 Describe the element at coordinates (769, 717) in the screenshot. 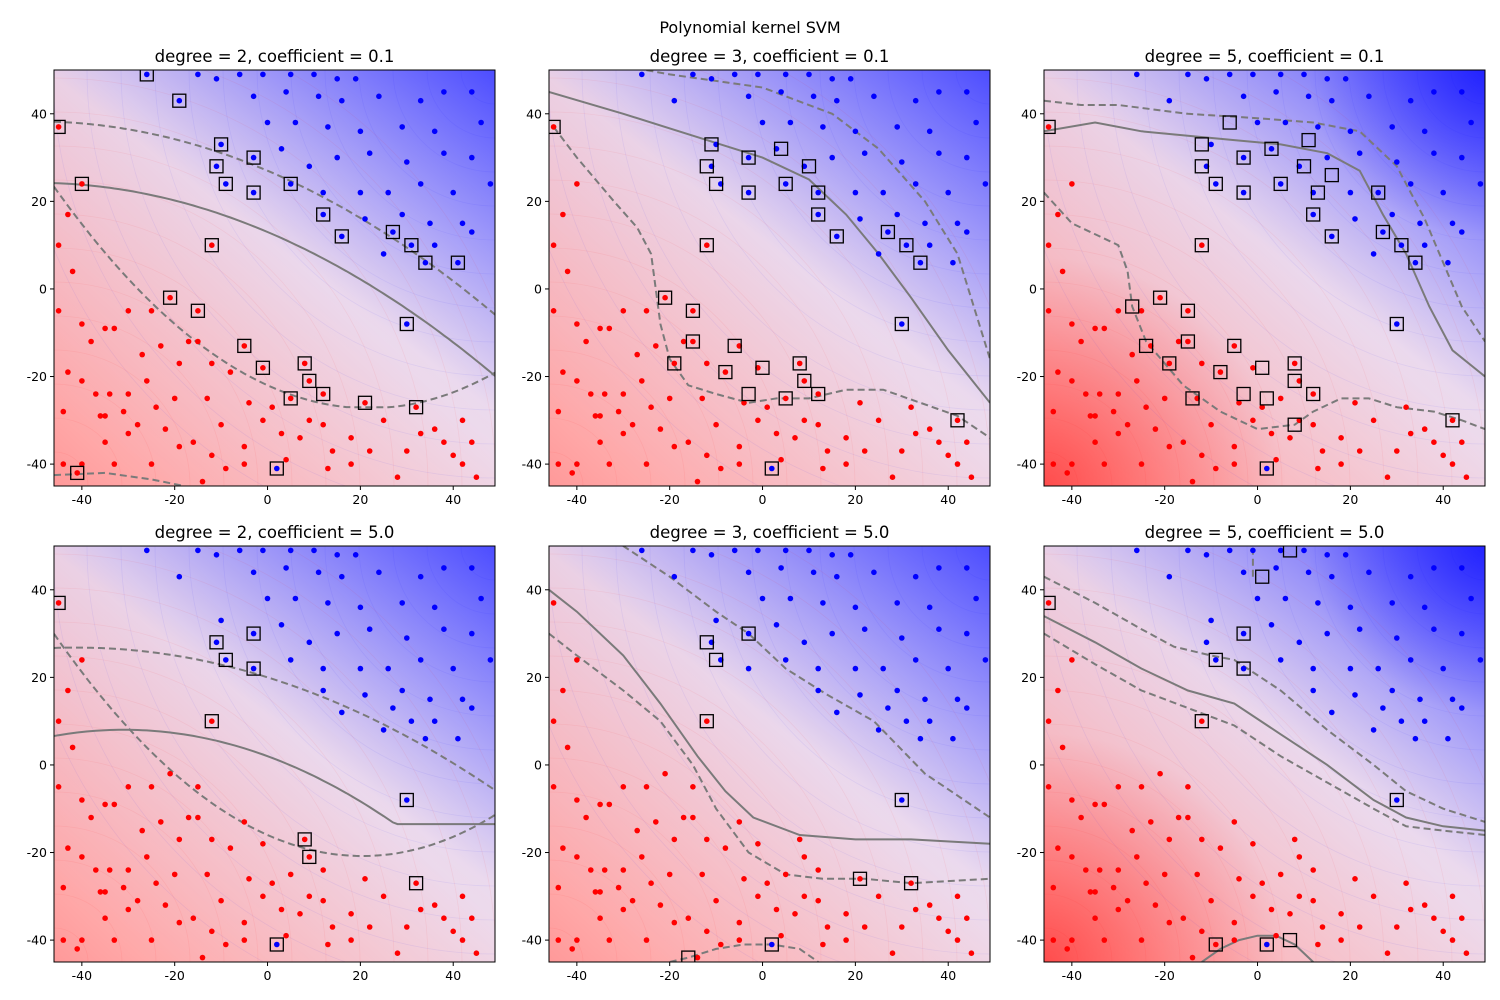

I see `decision-boundary` at that location.